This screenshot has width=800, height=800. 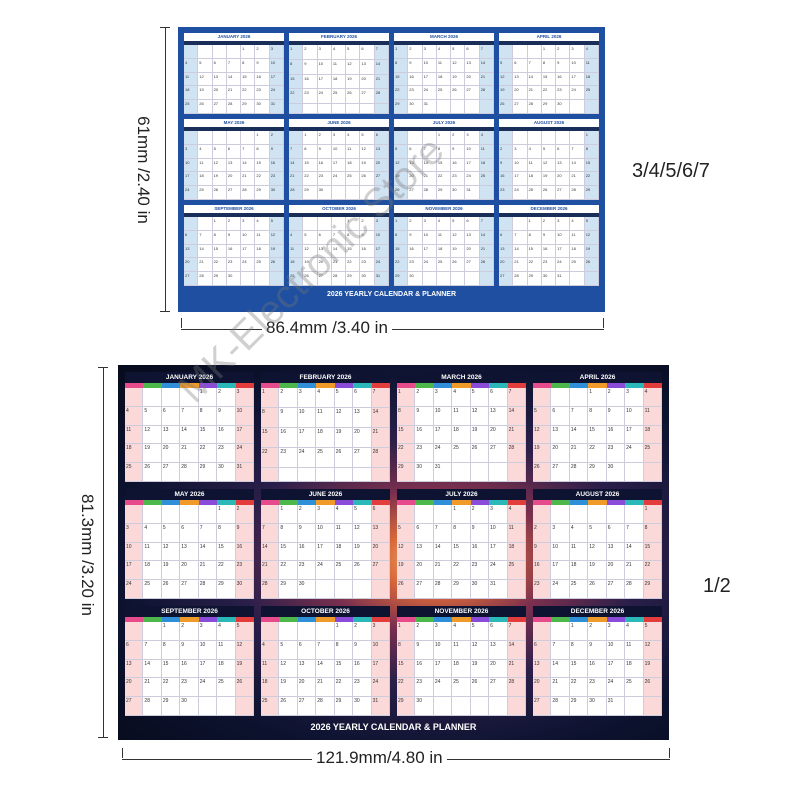 I want to click on day-cell: 9, so click(x=424, y=416).